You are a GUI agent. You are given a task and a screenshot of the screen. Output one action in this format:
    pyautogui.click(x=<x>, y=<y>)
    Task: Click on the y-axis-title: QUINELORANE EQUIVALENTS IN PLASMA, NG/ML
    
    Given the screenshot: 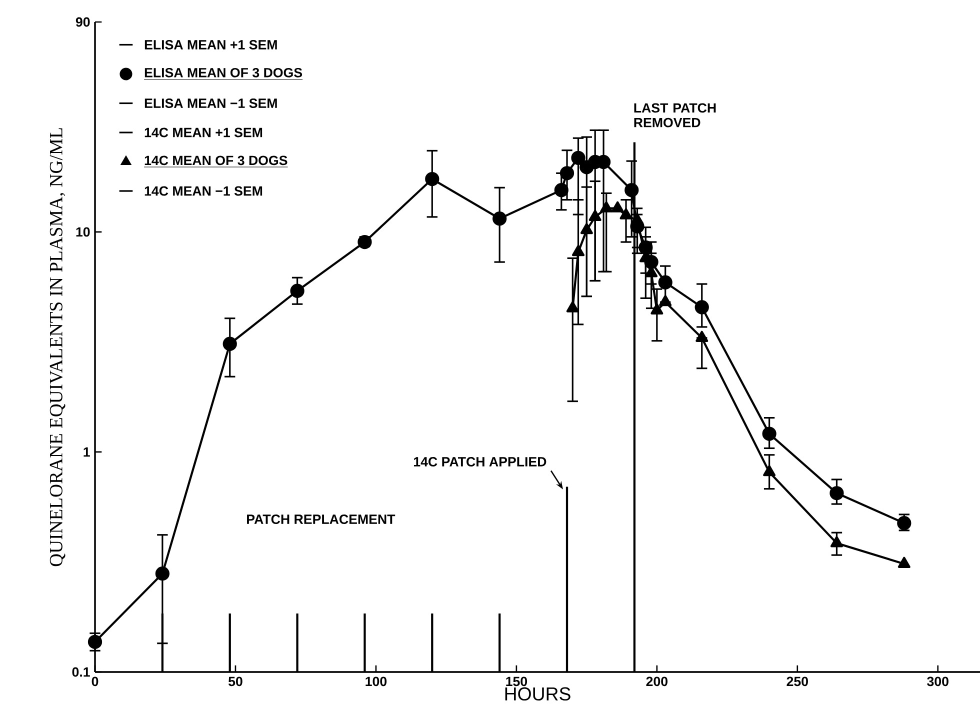 What is the action you would take?
    pyautogui.click(x=58, y=347)
    